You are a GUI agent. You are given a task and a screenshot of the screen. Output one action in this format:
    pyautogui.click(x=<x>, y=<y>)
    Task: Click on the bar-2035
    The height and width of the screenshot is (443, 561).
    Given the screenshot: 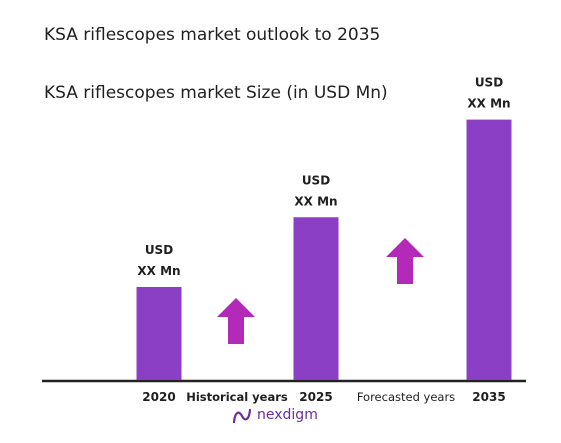 What is the action you would take?
    pyautogui.click(x=489, y=249)
    